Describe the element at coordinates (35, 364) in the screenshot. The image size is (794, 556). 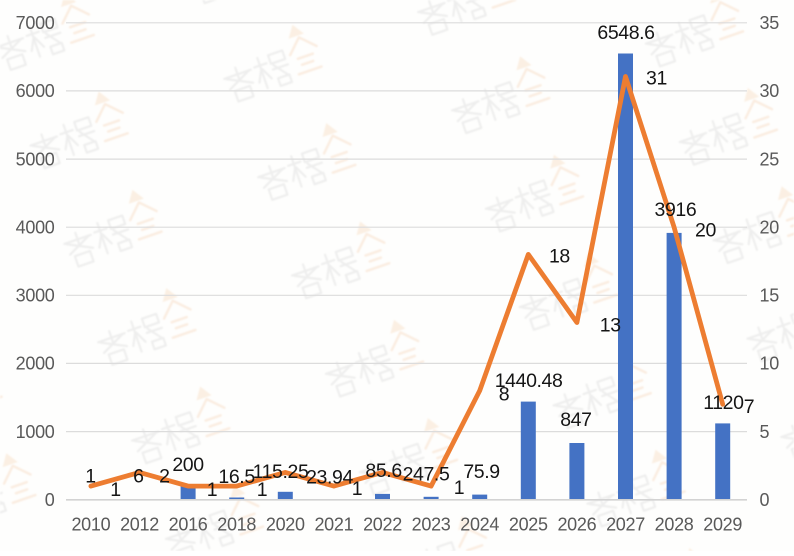
I see `svg-text: 2000` at that location.